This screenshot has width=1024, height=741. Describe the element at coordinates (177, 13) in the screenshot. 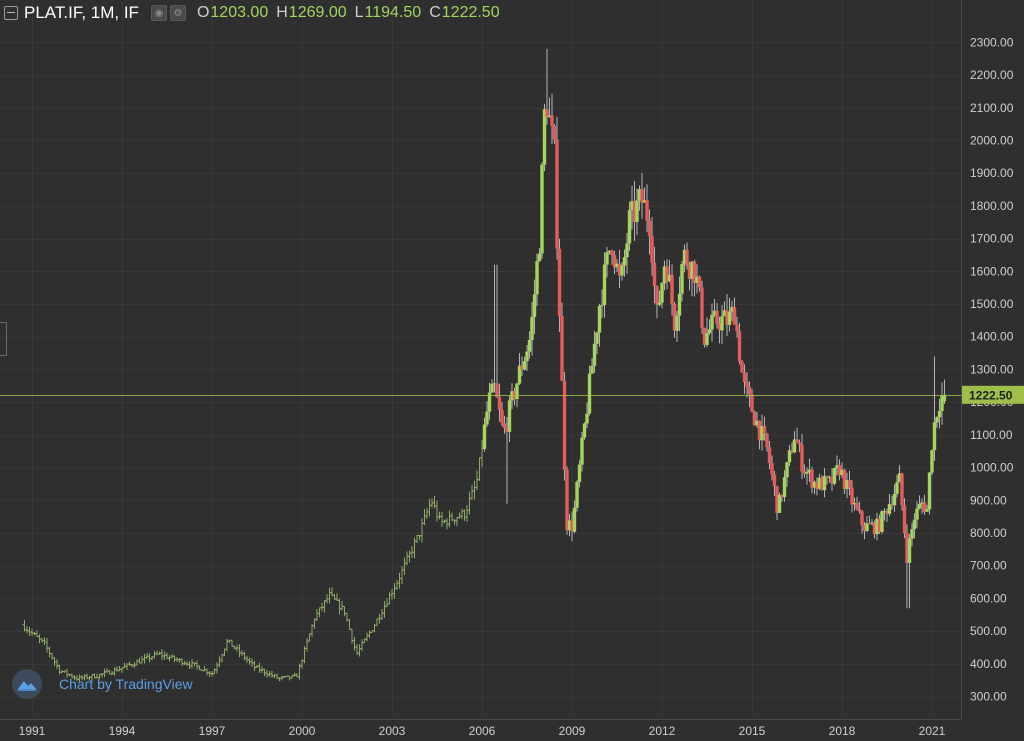

I see `settings-gear-icon: ⚙` at that location.